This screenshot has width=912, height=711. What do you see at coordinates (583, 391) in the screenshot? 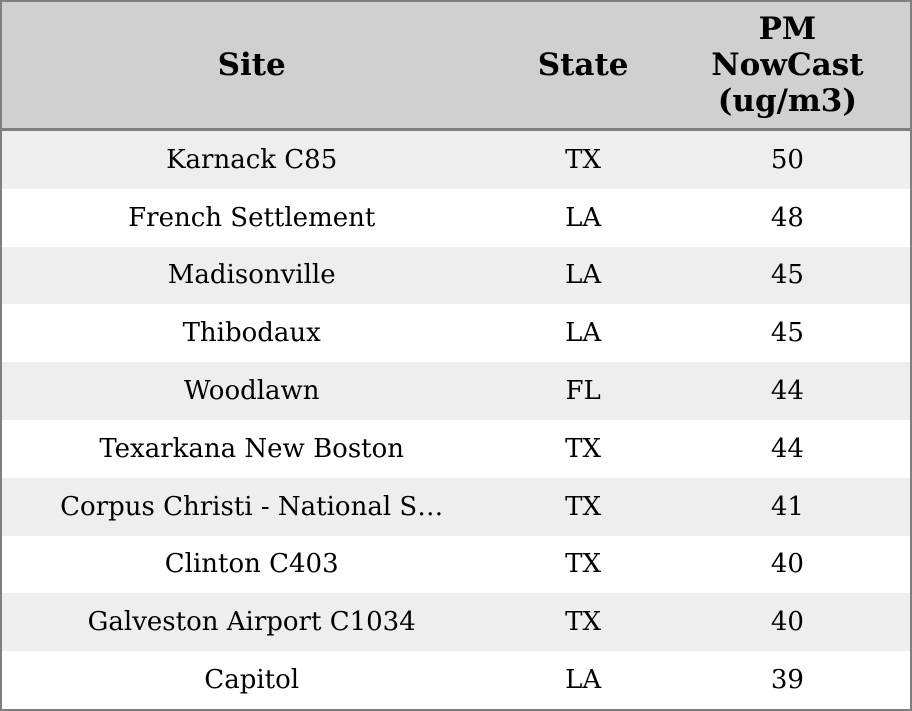
I see `state-cell: FL` at bounding box center [583, 391].